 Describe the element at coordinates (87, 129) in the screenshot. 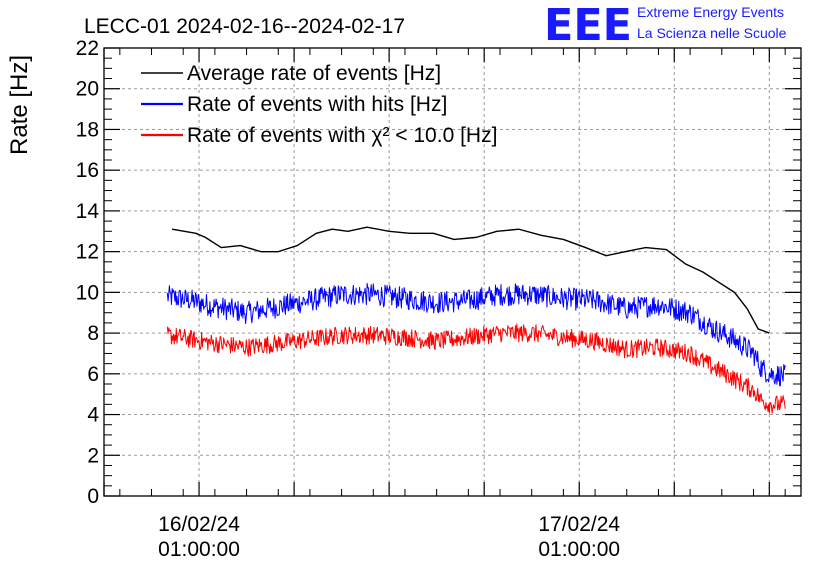

I see `y-tick-label: 18` at that location.